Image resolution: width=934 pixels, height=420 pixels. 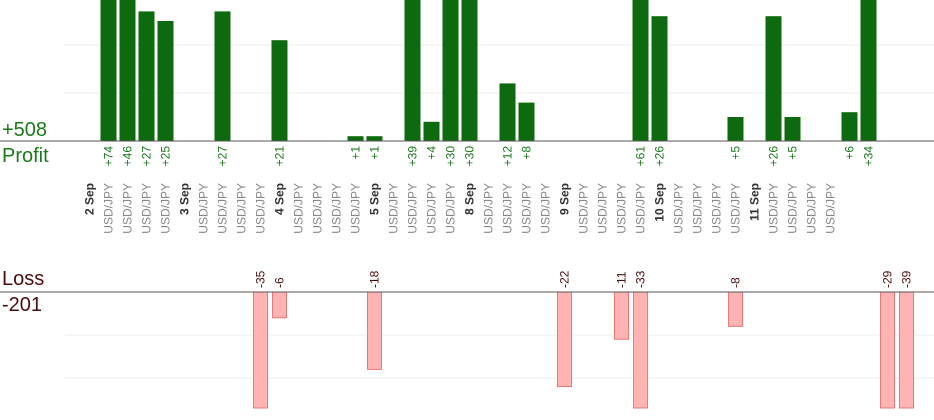 I want to click on loss-value-label: -22, so click(x=565, y=279).